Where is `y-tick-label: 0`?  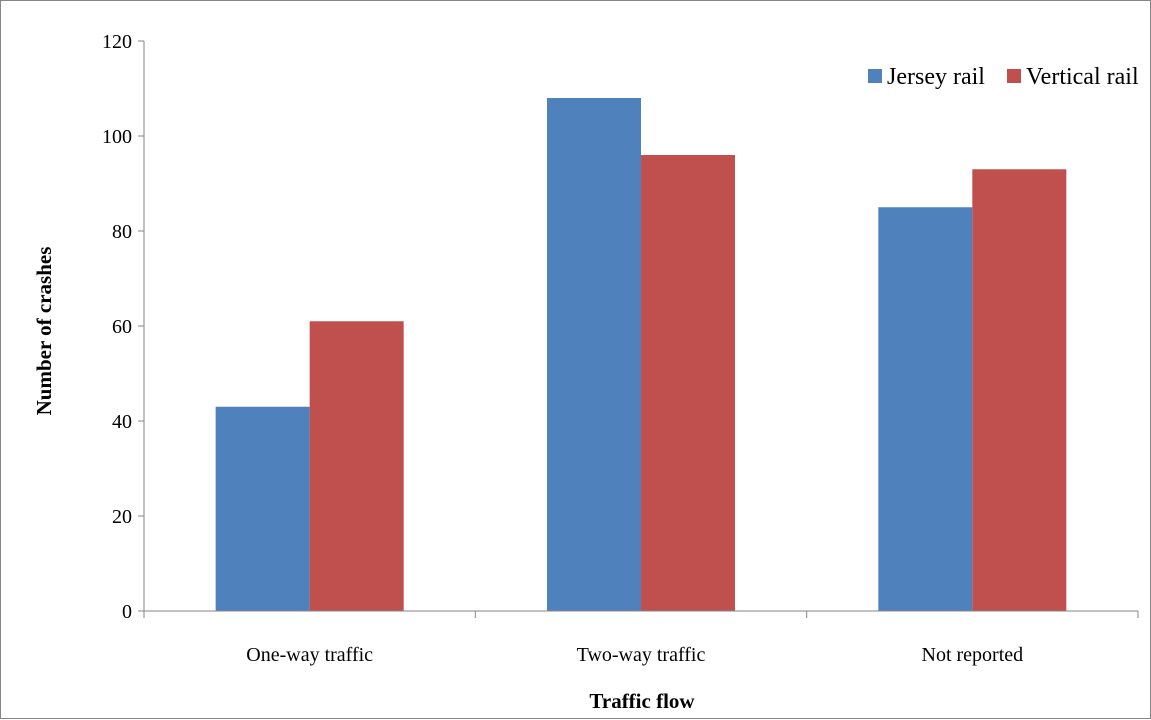 y-tick-label: 0 is located at coordinates (127, 612).